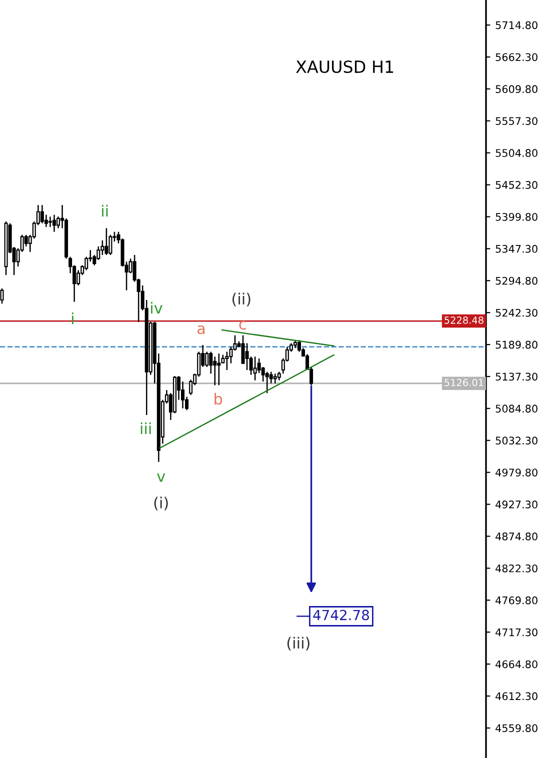  What do you see at coordinates (341, 615) in the screenshot?
I see `annotation: 4742.78` at bounding box center [341, 615].